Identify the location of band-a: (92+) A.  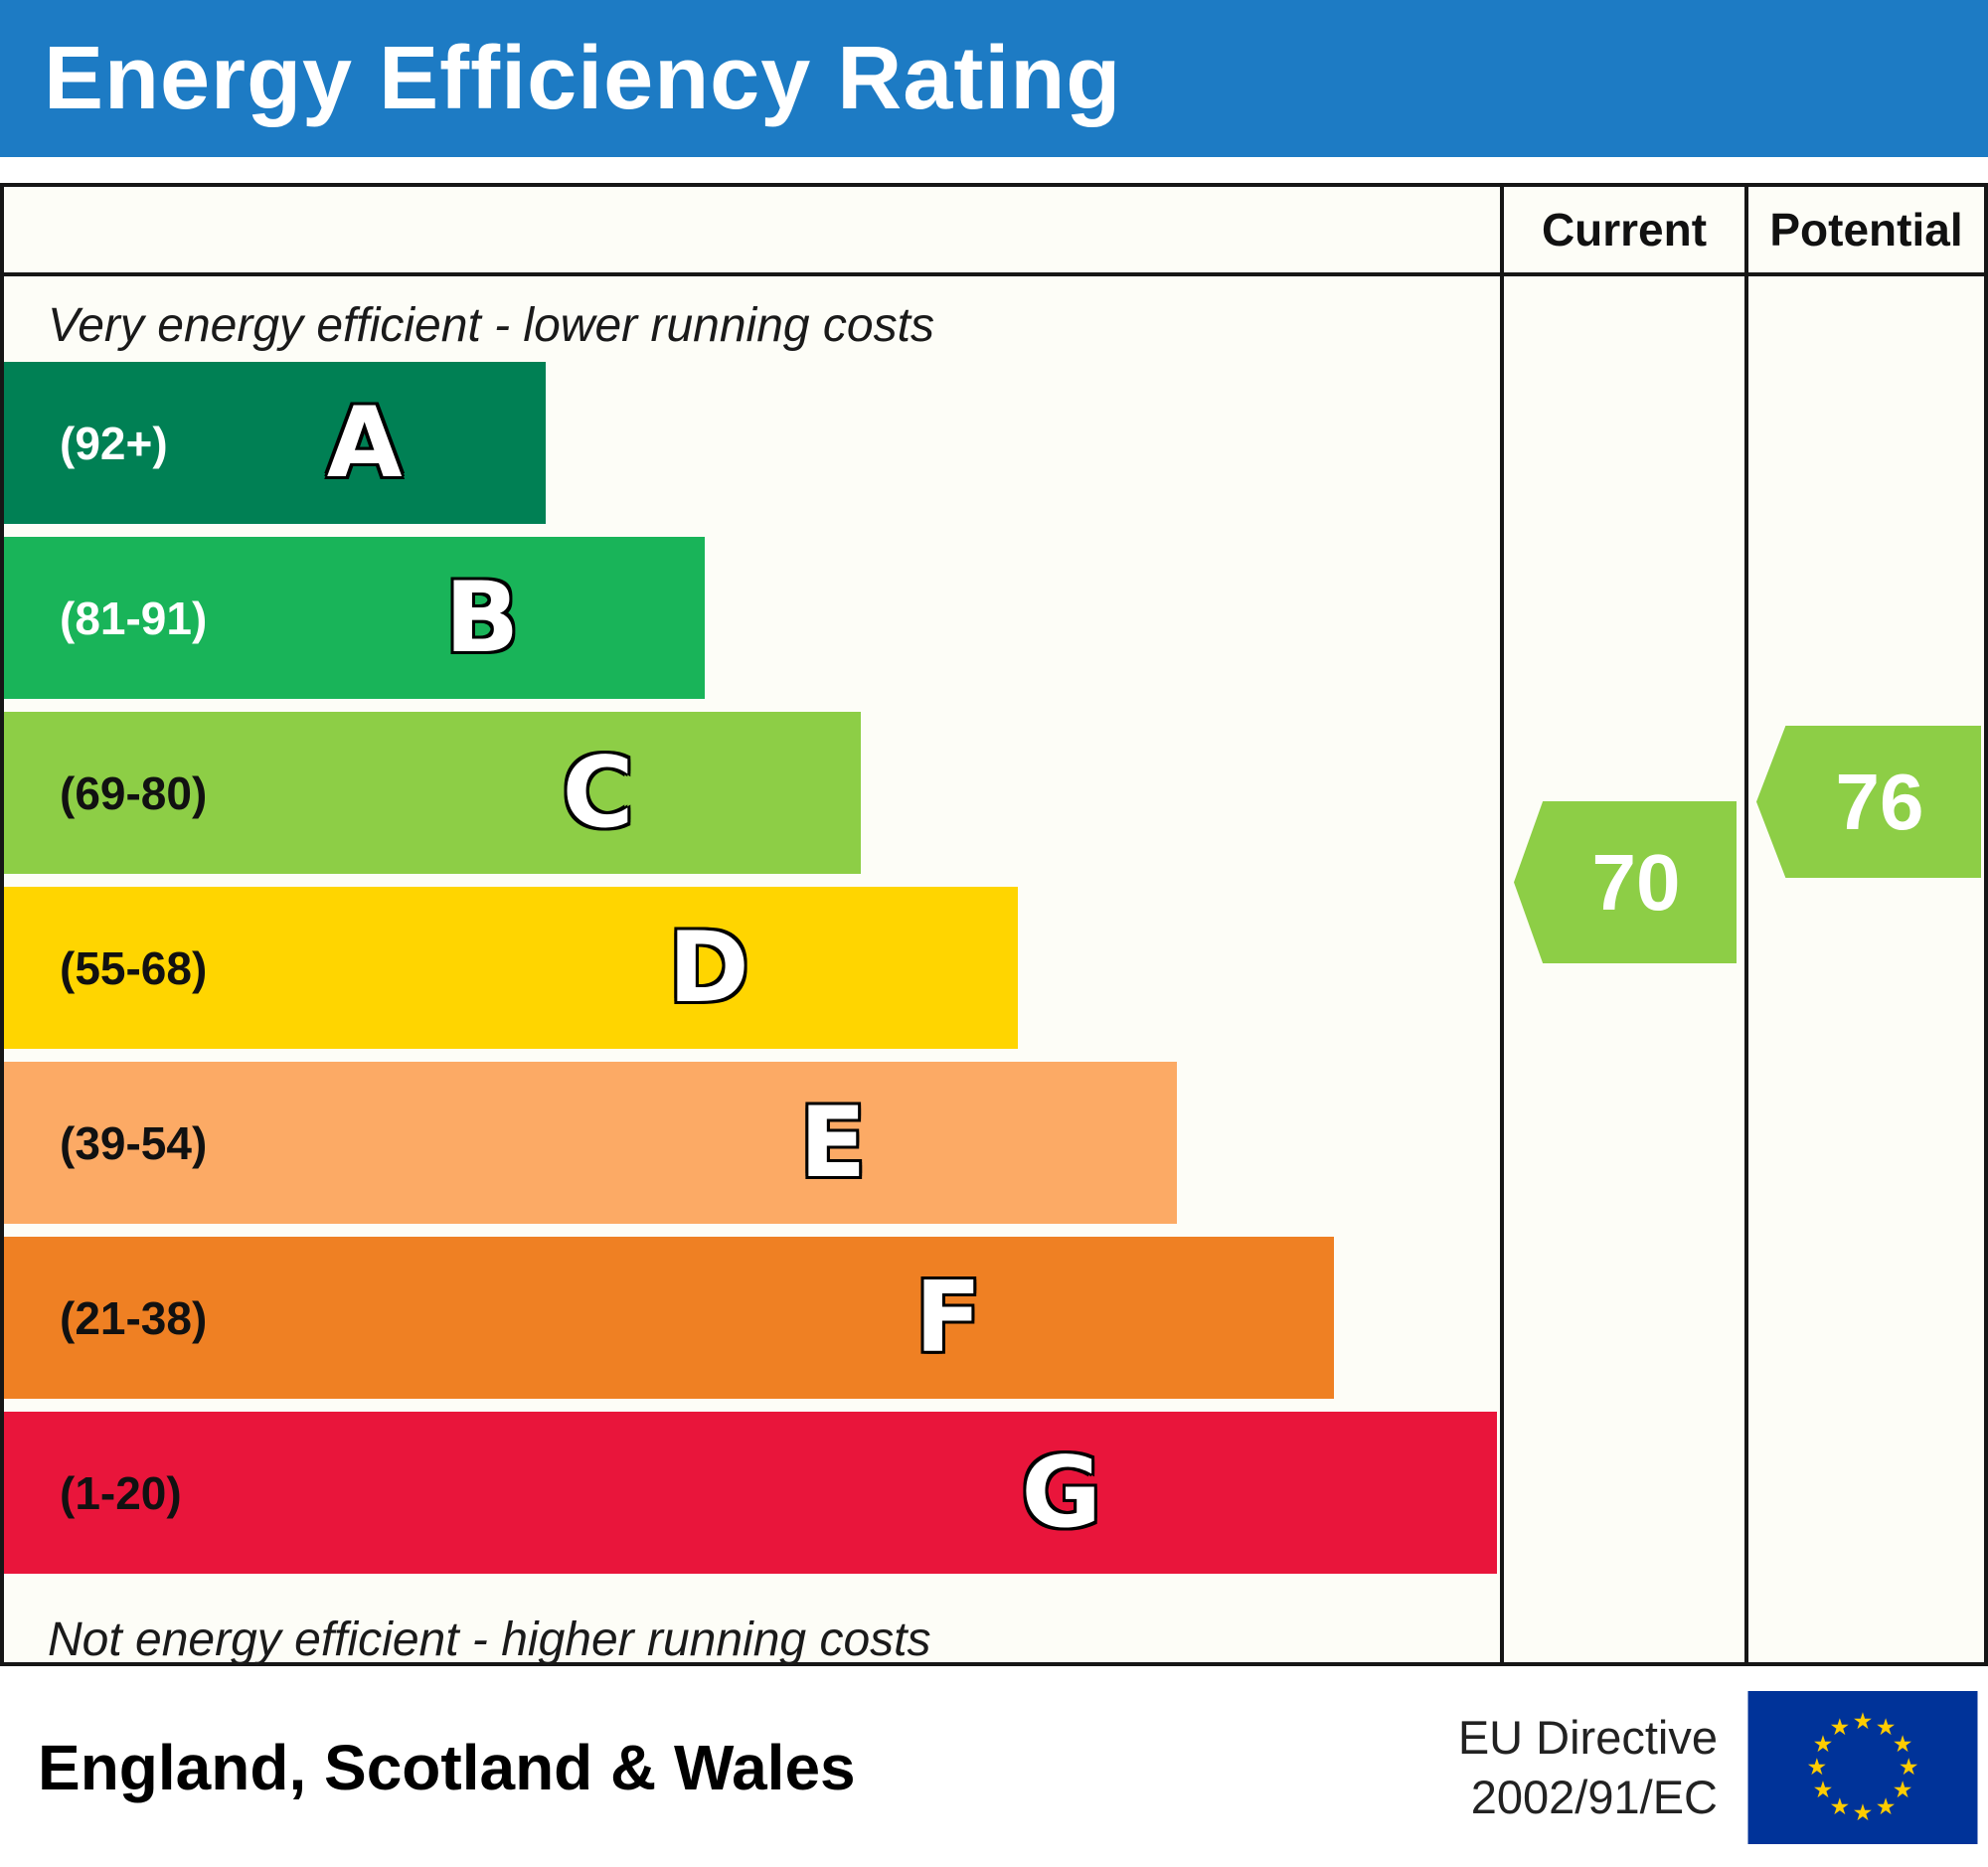
(275, 443).